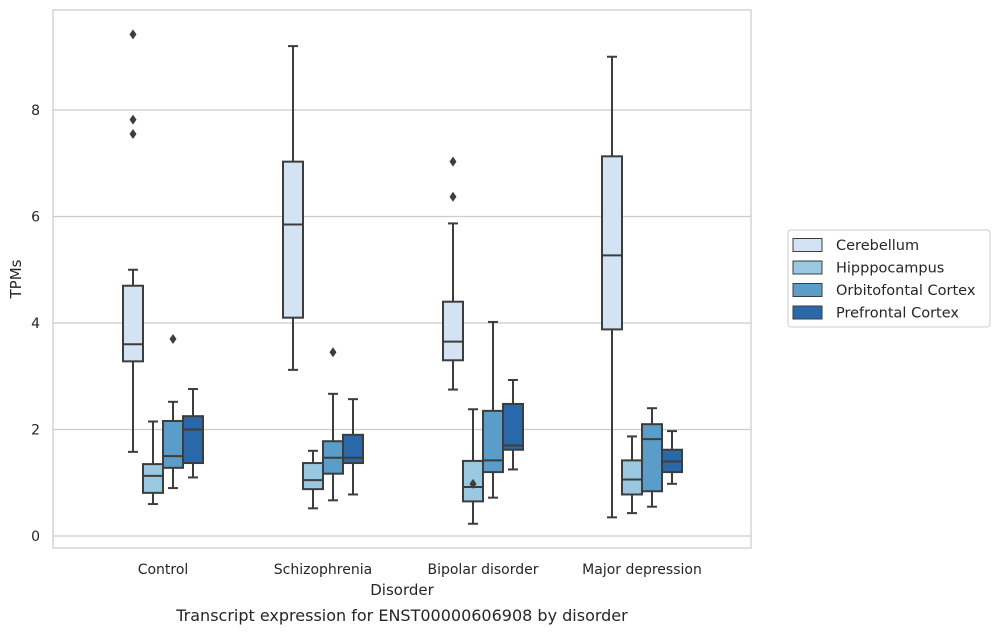  I want to click on y-axis-label: TPMs, so click(16, 279).